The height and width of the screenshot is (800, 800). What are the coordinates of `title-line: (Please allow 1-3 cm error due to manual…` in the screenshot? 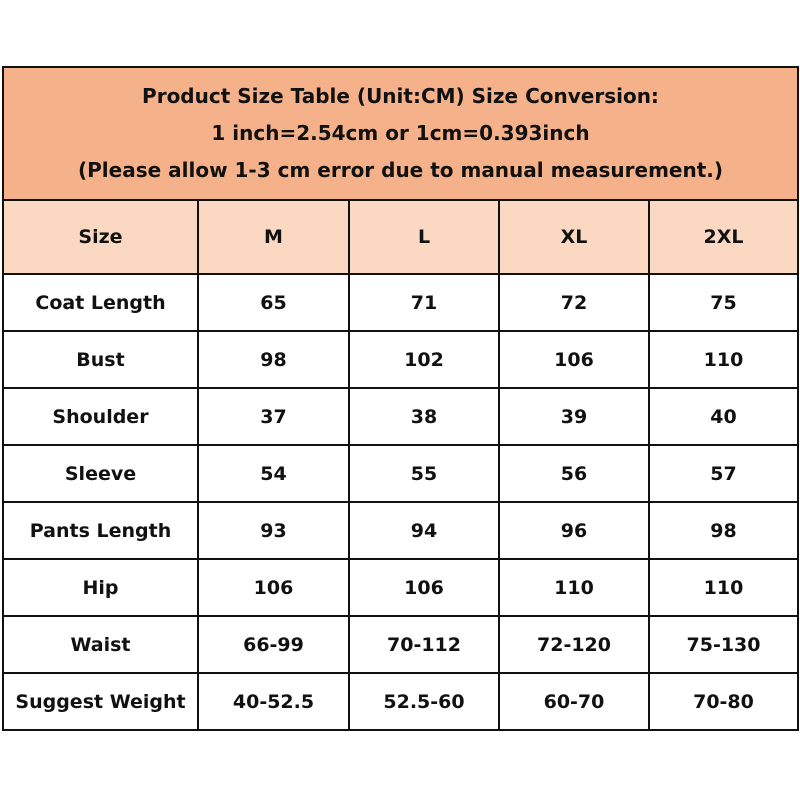 It's located at (400, 170).